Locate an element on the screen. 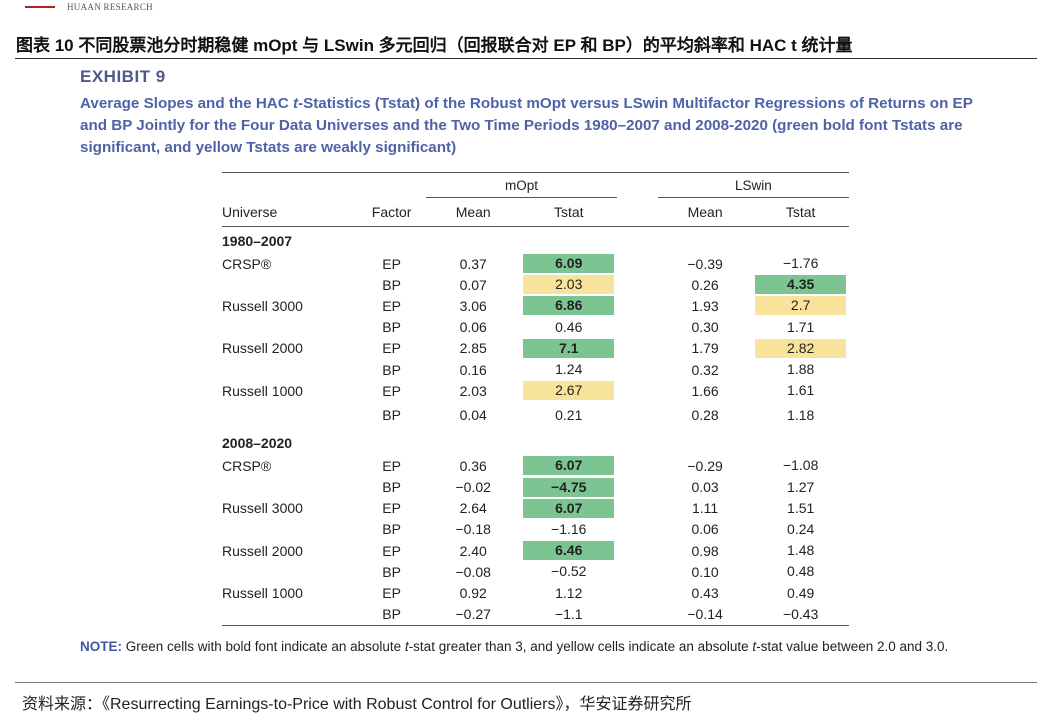 This screenshot has width=1046, height=716. lswin-tstat-cell: −0.43 is located at coordinates (800, 614).